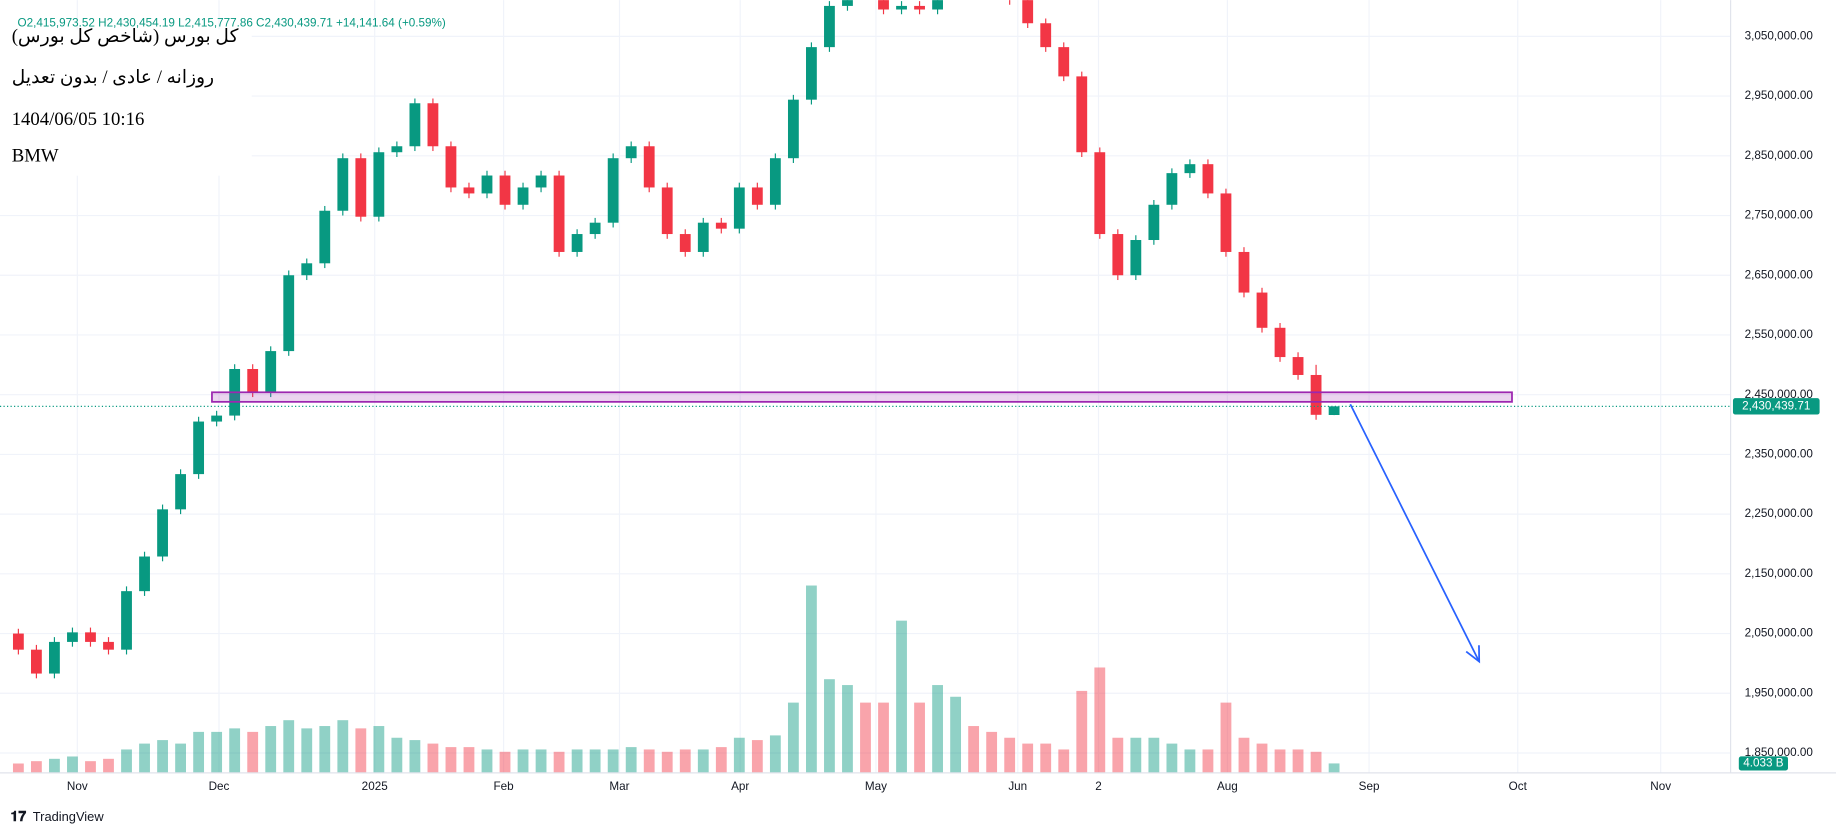 The height and width of the screenshot is (835, 1836). I want to click on brand: 𝟏𝟕 TradingView, so click(58, 816).